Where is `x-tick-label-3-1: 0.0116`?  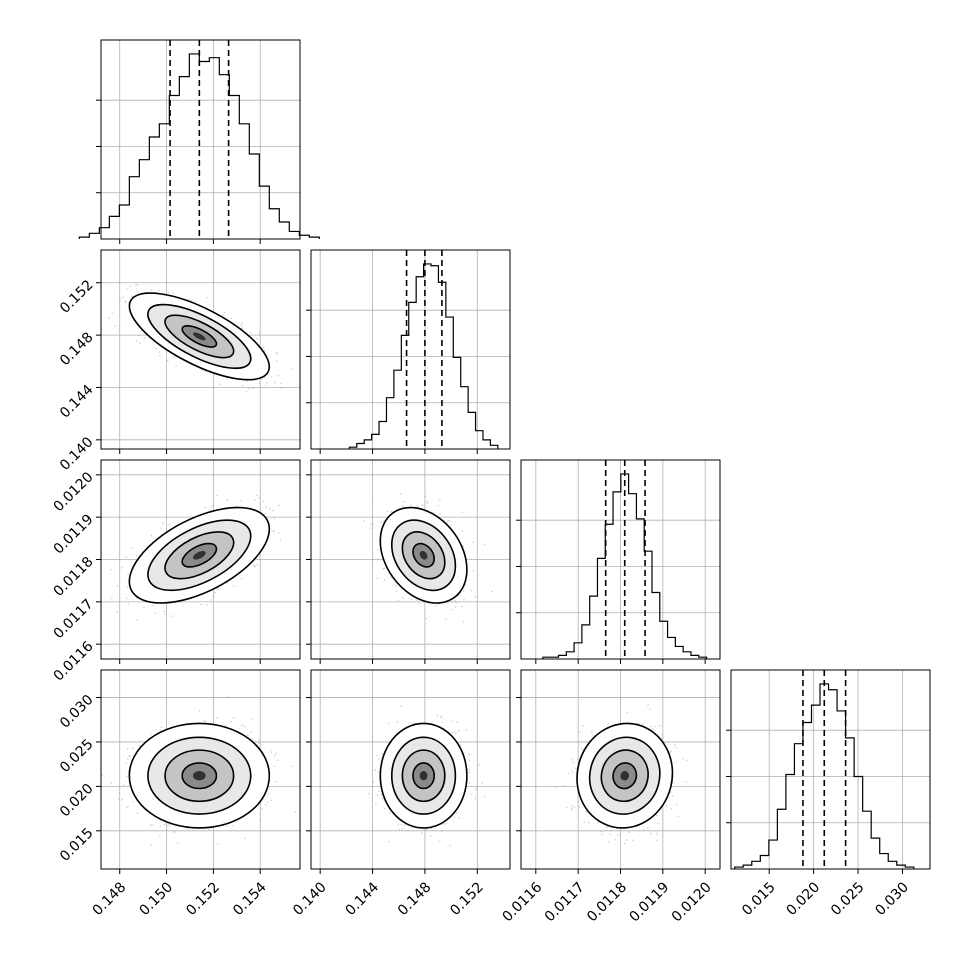 x-tick-label-3-1: 0.0116 is located at coordinates (522, 902).